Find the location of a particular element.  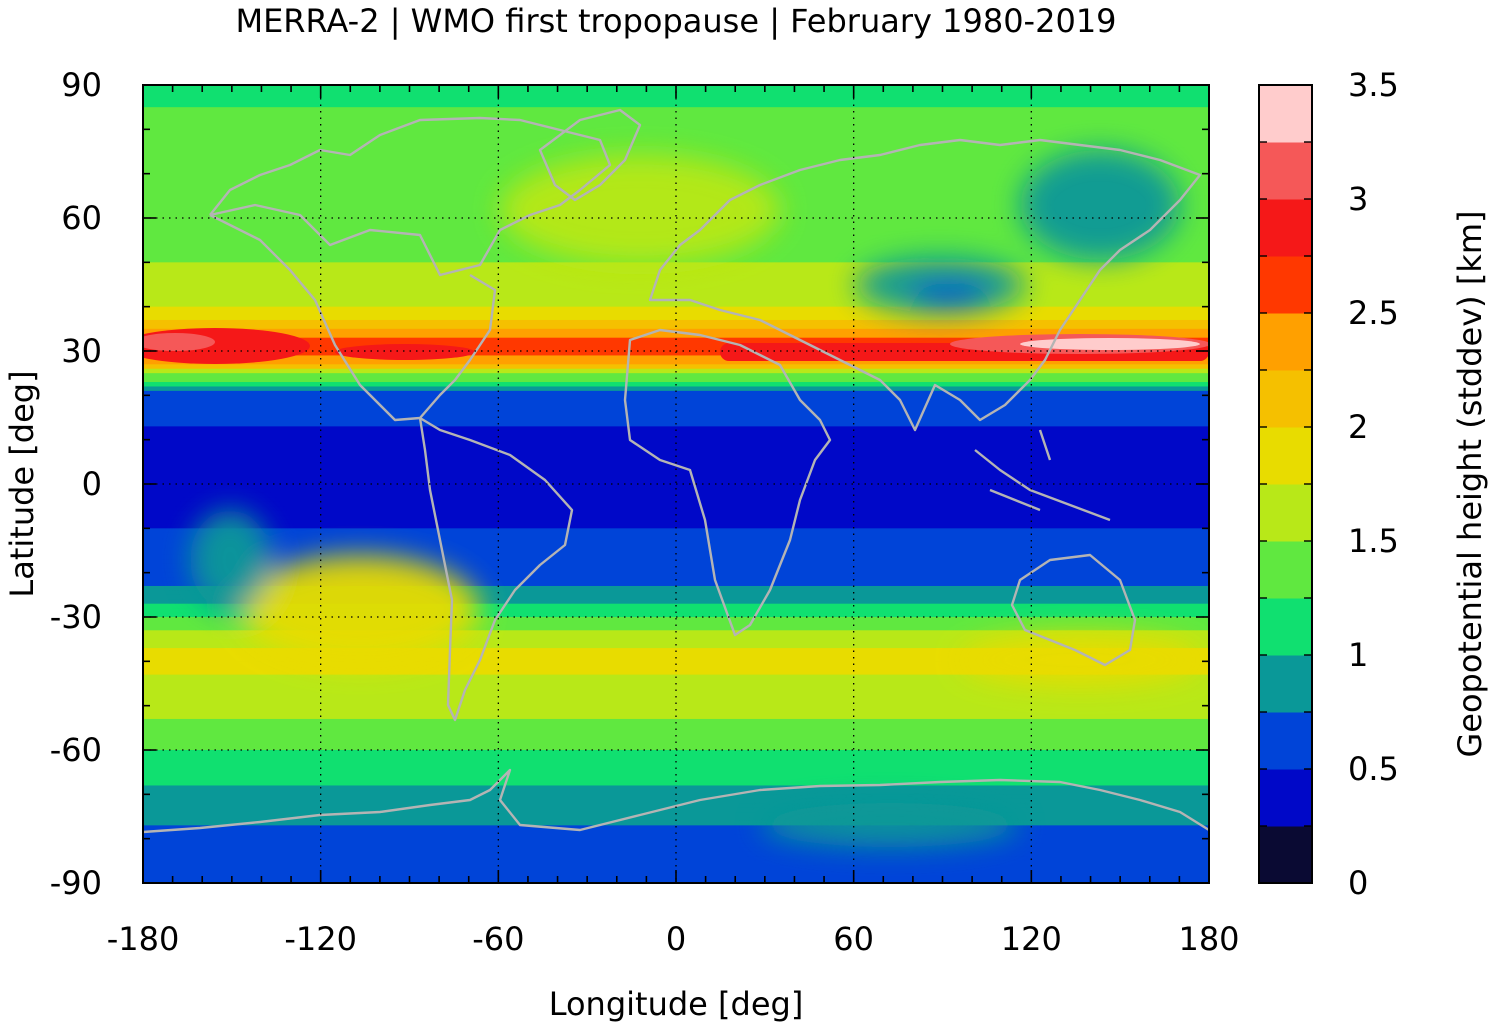

x-tick-label: 180 is located at coordinates (1208, 939).